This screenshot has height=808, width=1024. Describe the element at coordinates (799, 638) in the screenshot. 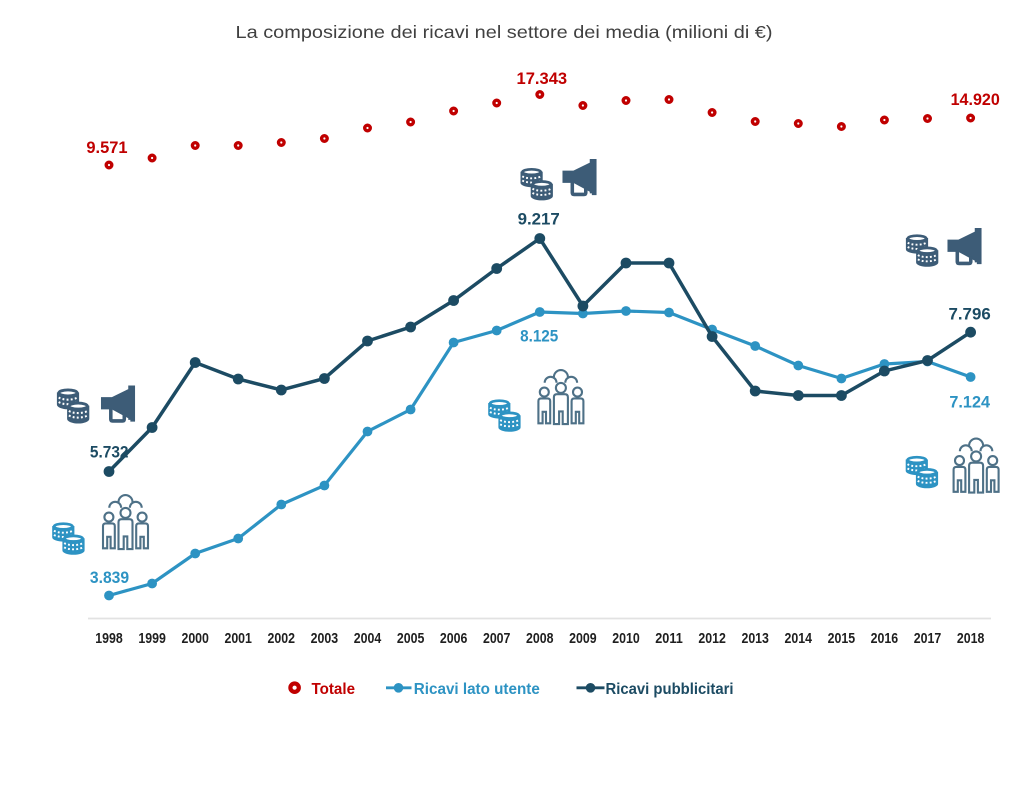

I see `svg-text: 2014` at that location.